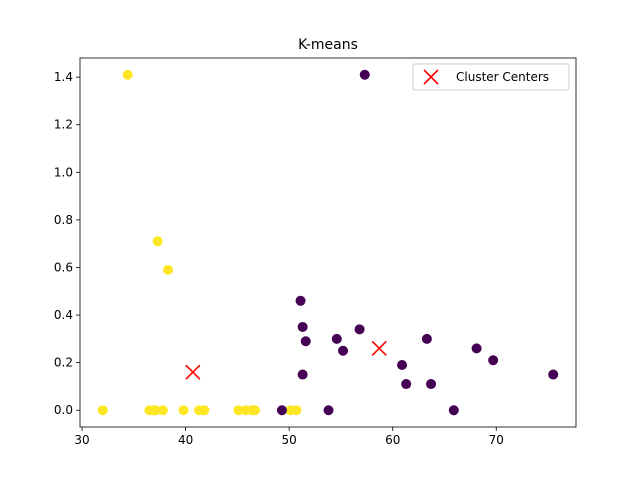 Image resolution: width=640 pixels, height=480 pixels. I want to click on y-tick-label-0: 0.0, so click(63, 410).